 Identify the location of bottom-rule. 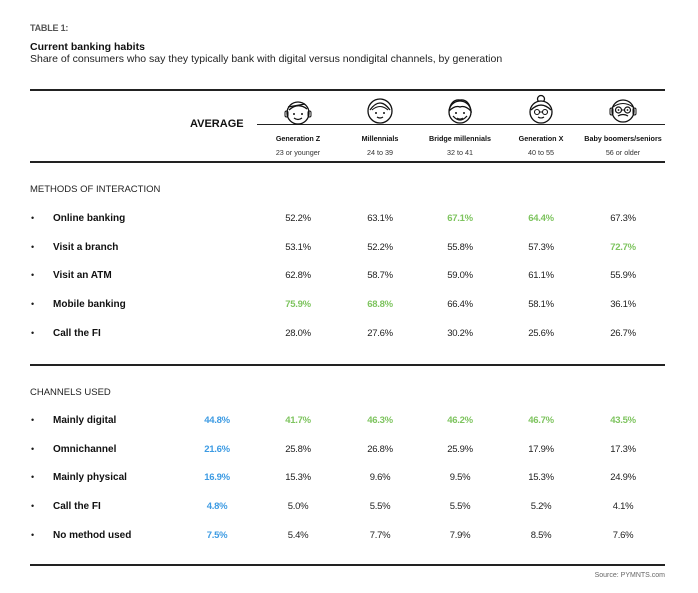
(347, 565).